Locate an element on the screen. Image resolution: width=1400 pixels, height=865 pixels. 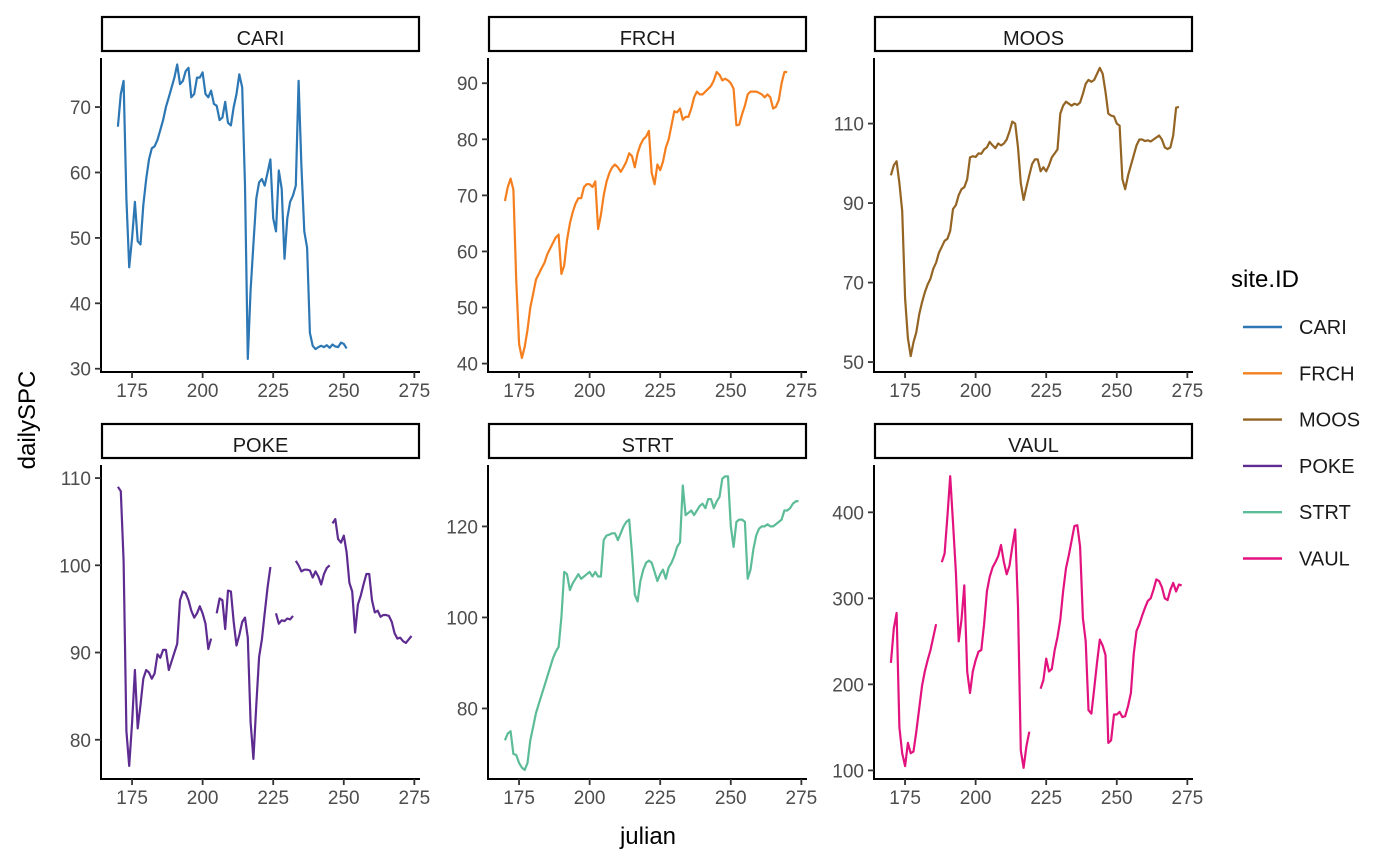
panel-strt: STRT 175 200 225 250 275 80 100 120 is located at coordinates (632, 615).